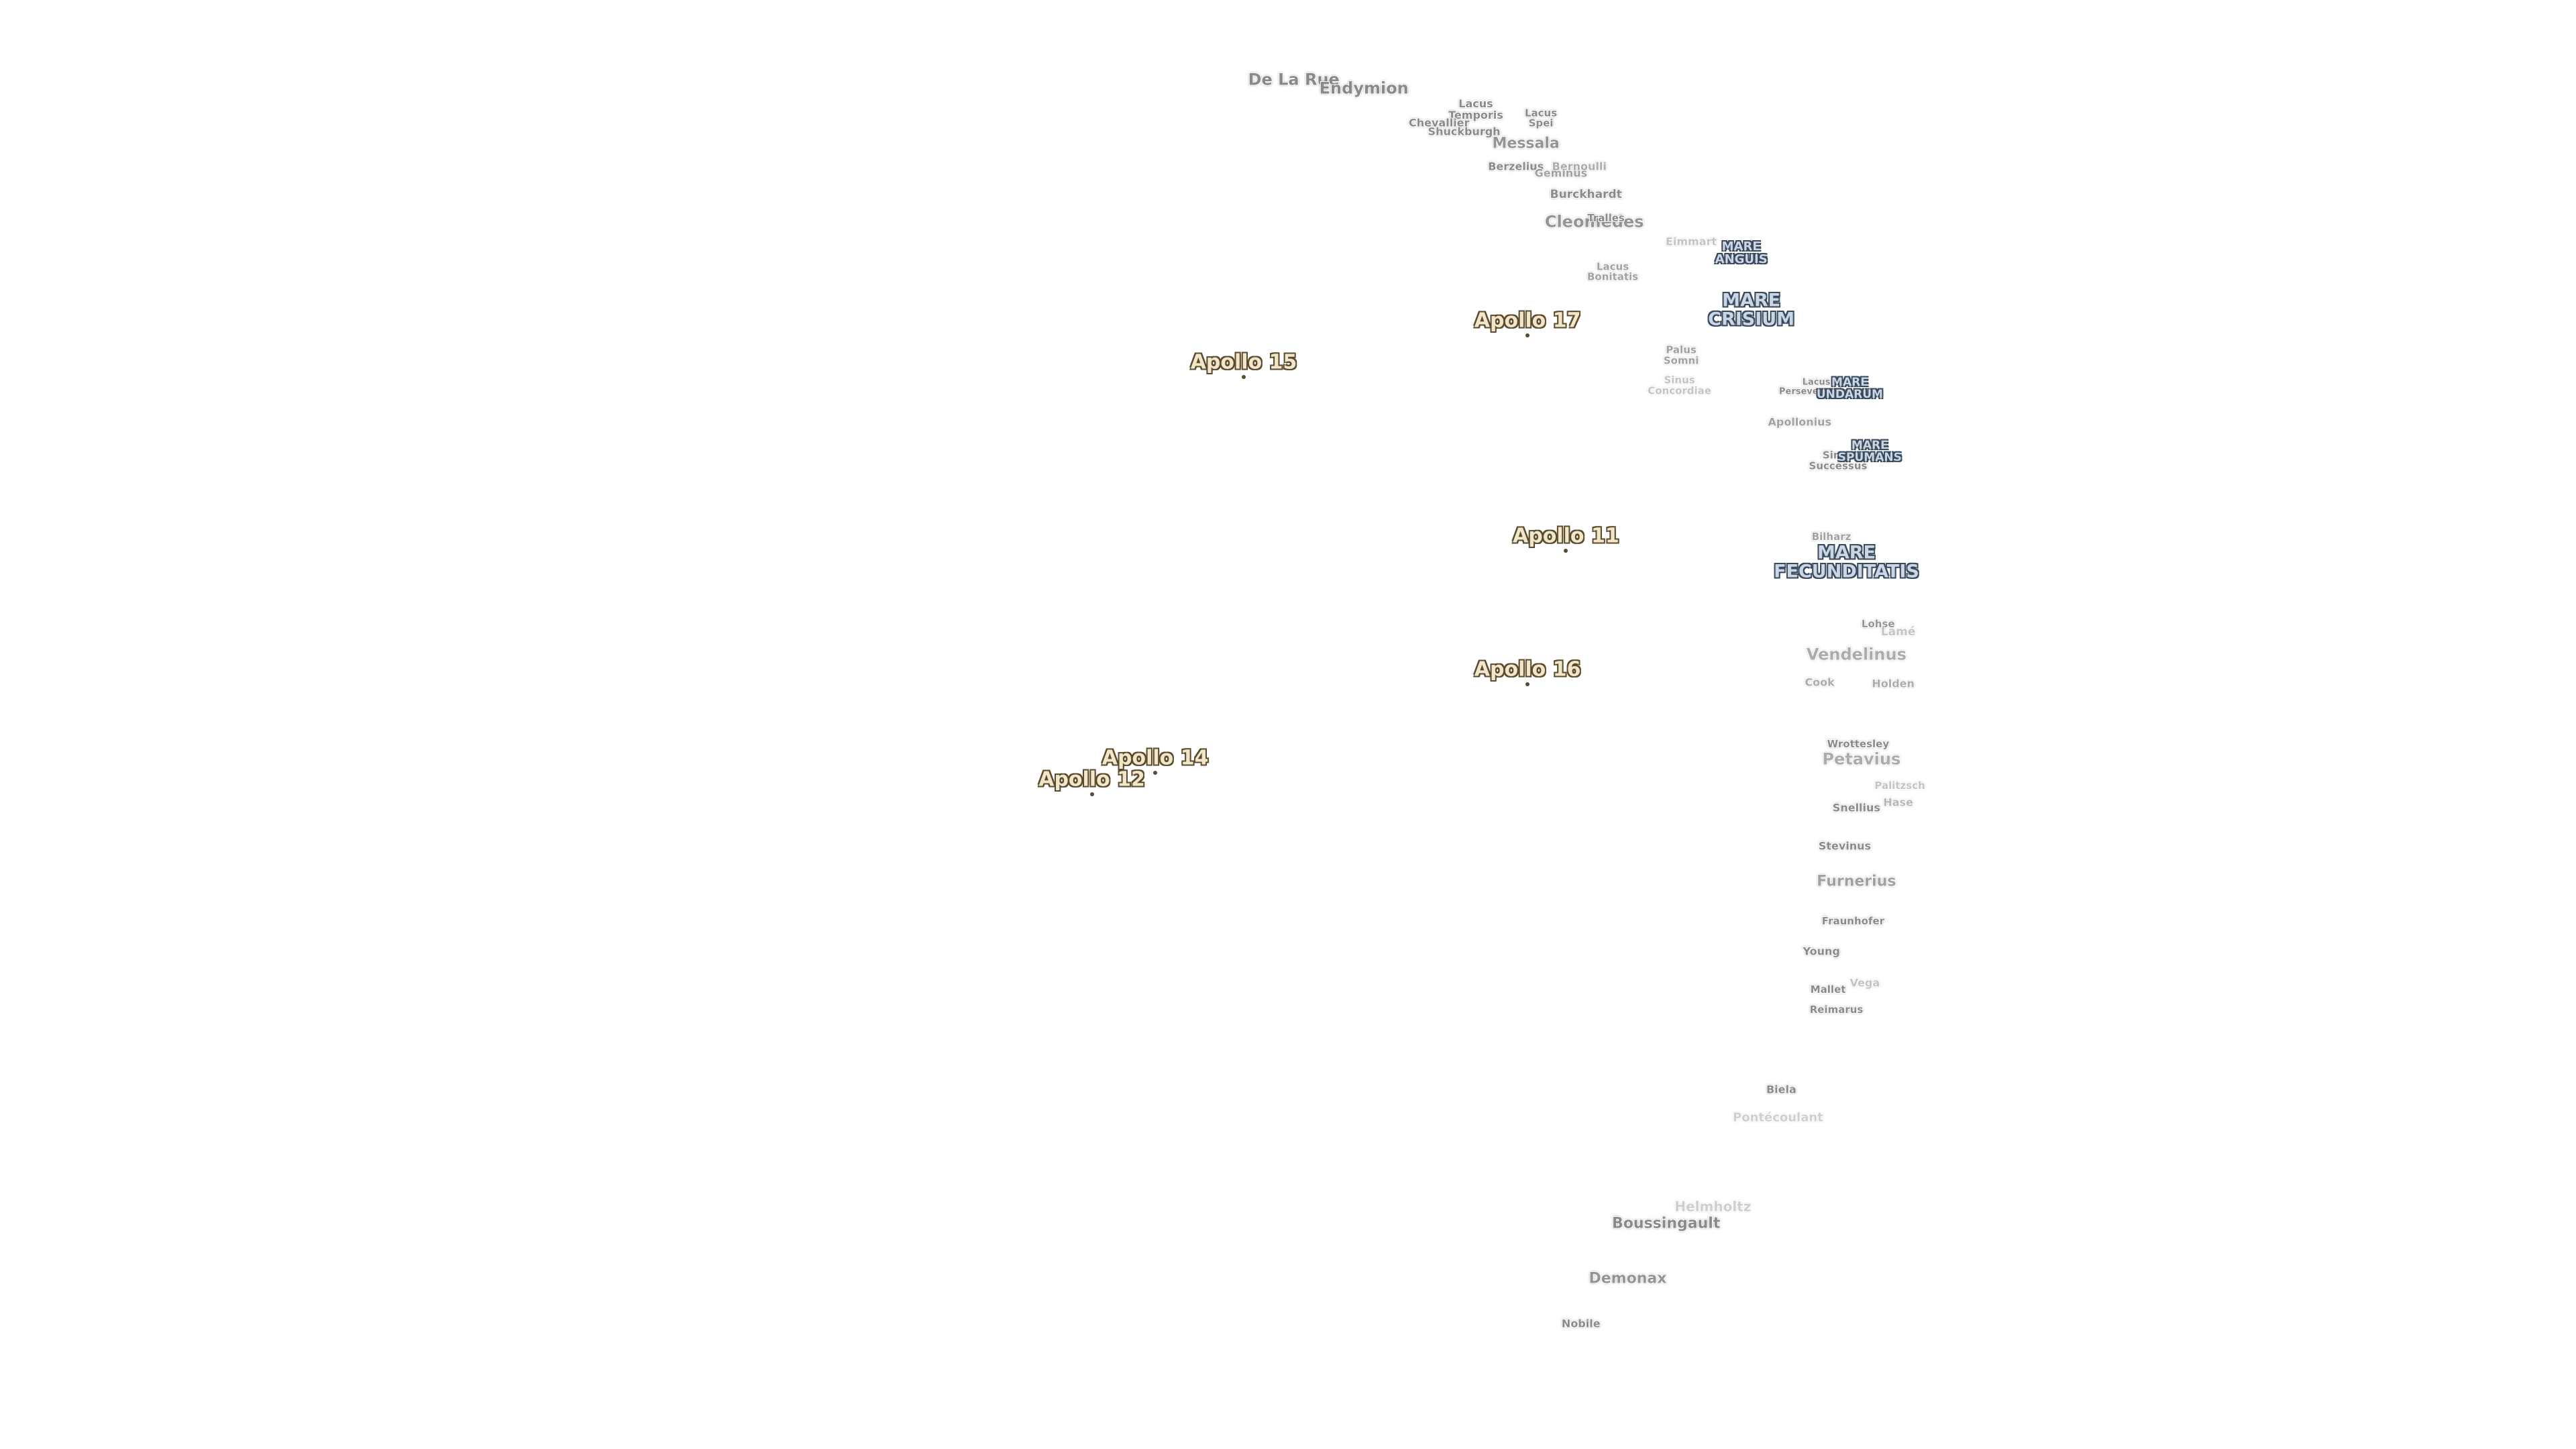 This screenshot has height=1449, width=2576. I want to click on landing-site-label: Apollo 11, so click(1566, 536).